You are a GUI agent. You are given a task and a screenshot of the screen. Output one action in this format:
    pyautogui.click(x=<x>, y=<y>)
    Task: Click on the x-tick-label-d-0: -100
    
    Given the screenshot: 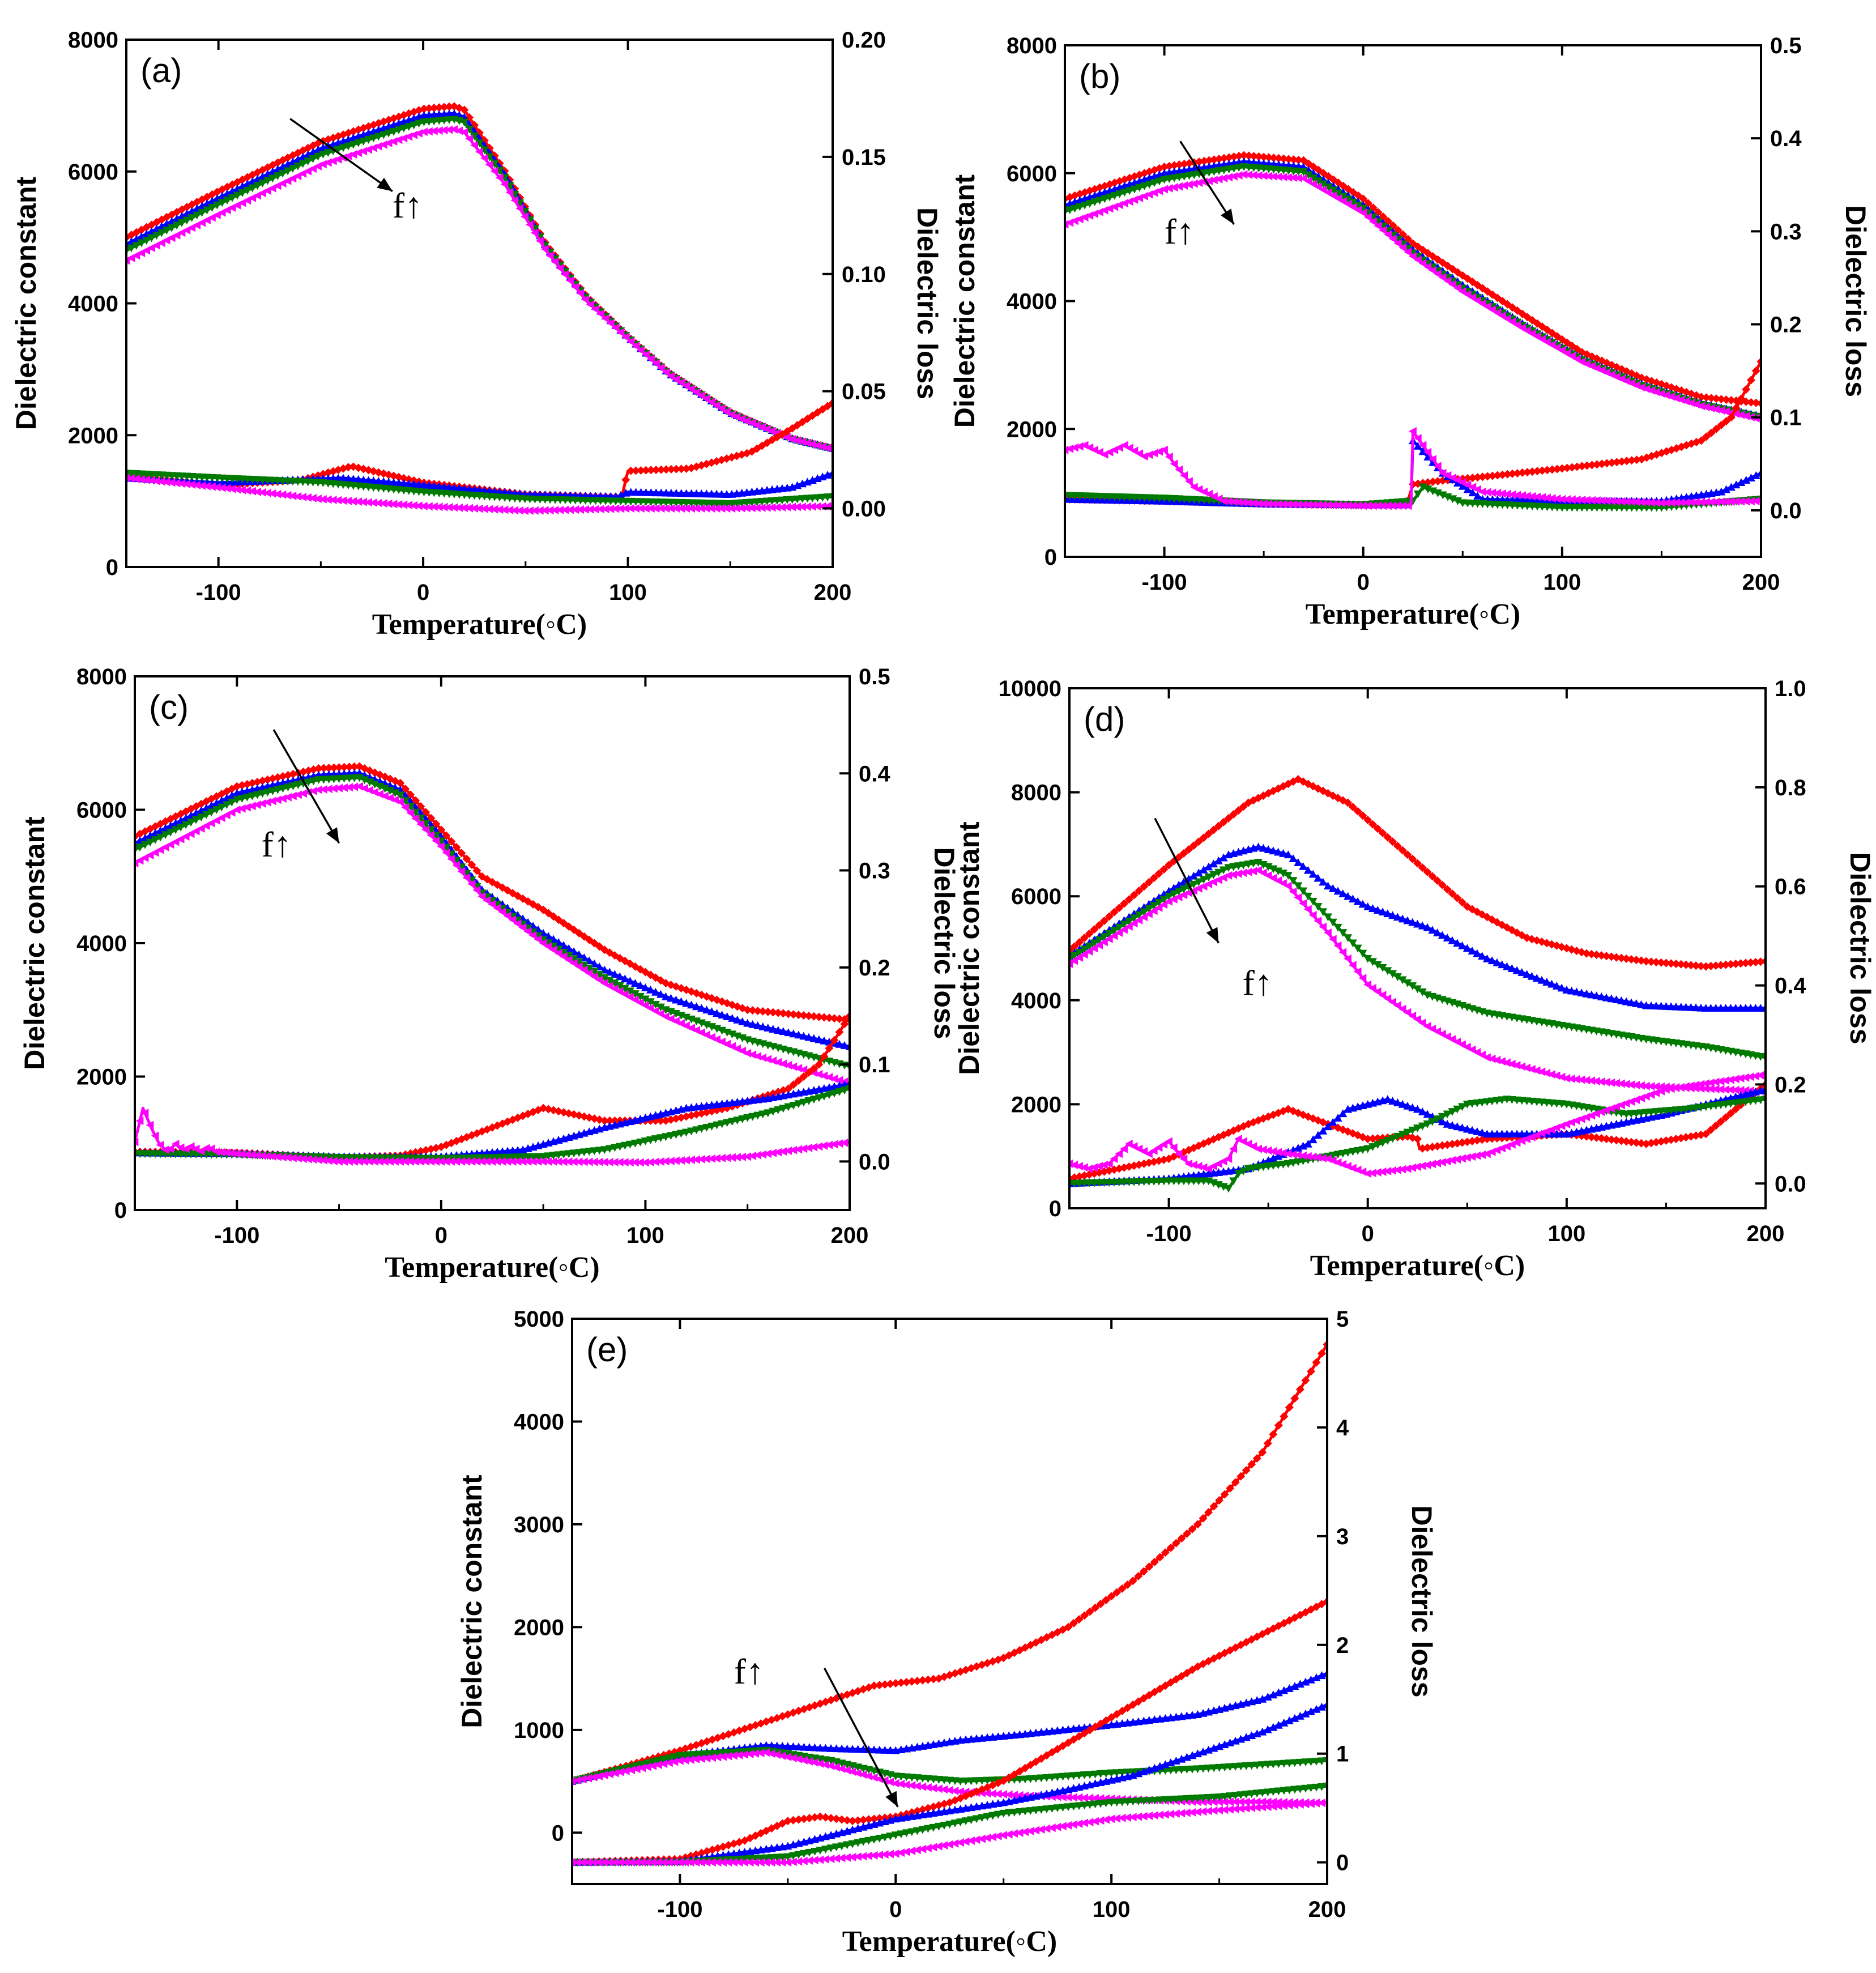 What is the action you would take?
    pyautogui.click(x=1169, y=1233)
    